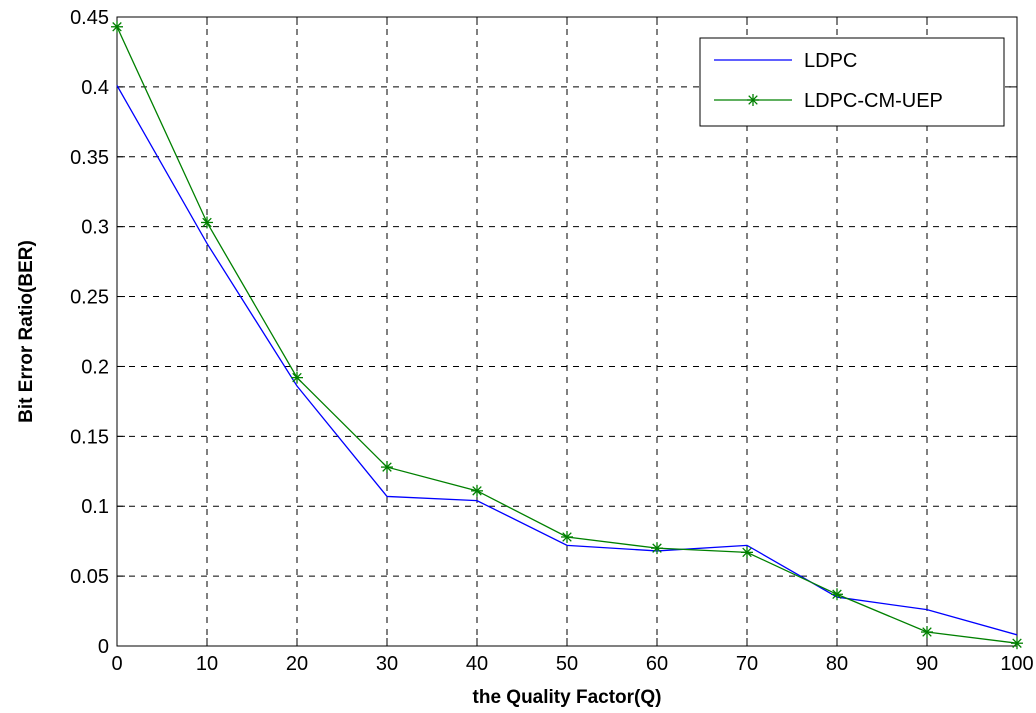 The image size is (1036, 713). Describe the element at coordinates (103, 647) in the screenshot. I see `y-tick-label: 0` at that location.